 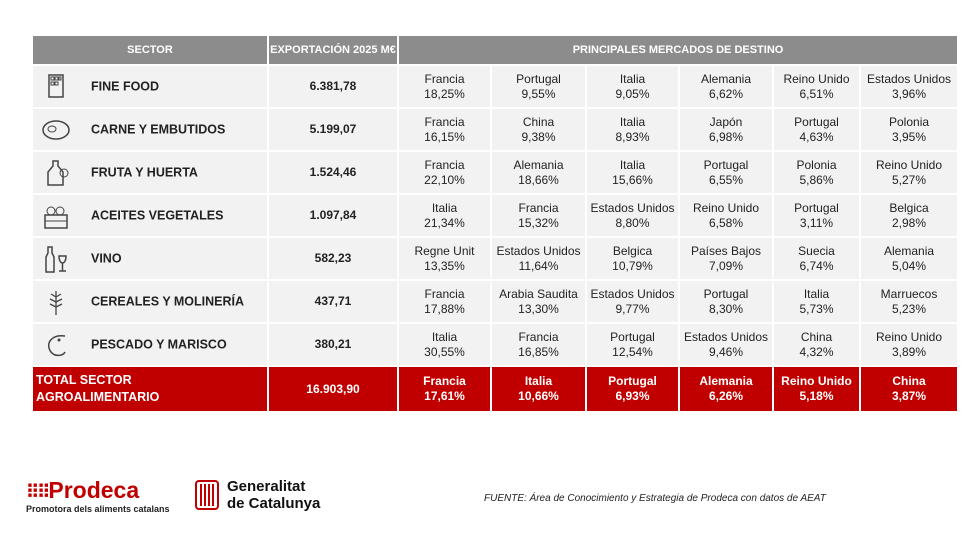 I want to click on export-value: 380,21, so click(x=333, y=344).